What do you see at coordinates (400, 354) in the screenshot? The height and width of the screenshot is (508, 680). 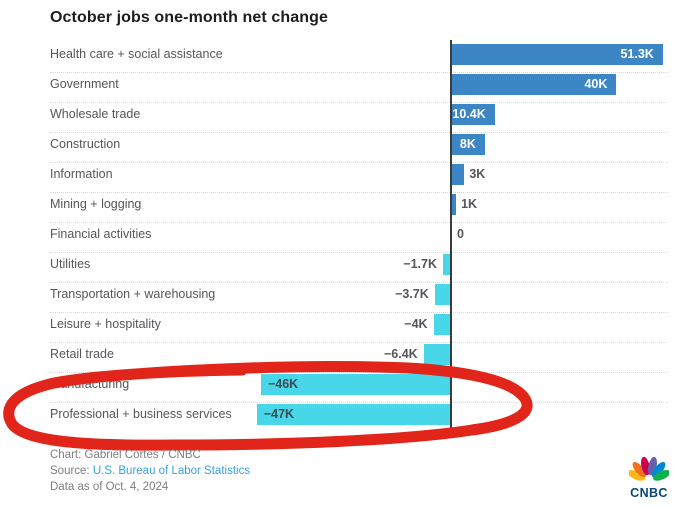 I see `value-label: −6.4K` at bounding box center [400, 354].